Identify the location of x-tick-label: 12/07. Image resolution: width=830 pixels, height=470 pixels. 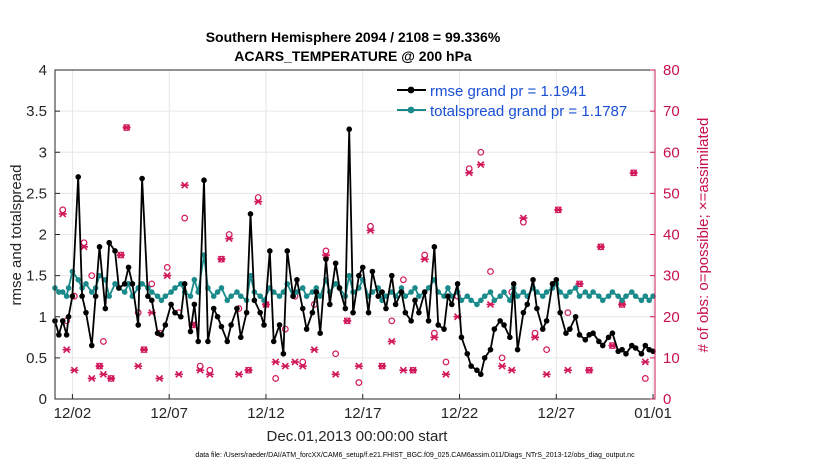
(169, 413).